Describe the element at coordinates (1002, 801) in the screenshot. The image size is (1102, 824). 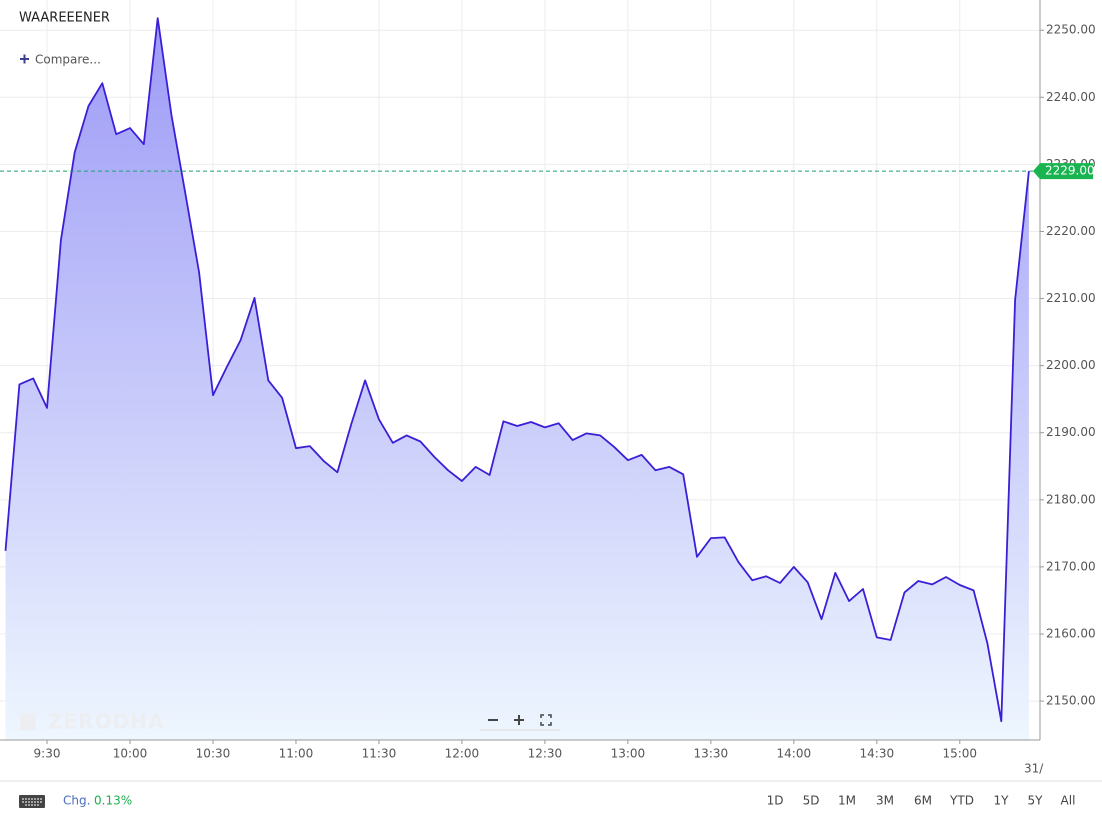
I see `range-button: 1Y` at that location.